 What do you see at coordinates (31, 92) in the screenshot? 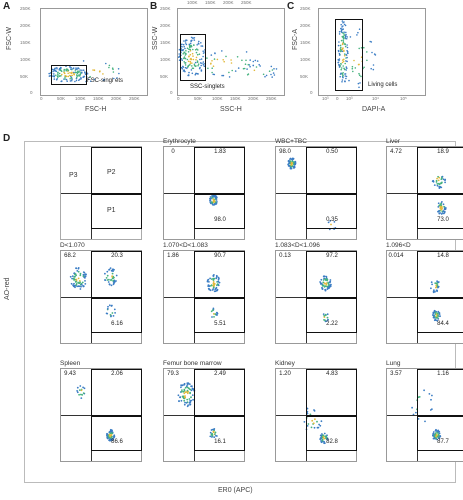
I see `tick: 0` at bounding box center [31, 92].